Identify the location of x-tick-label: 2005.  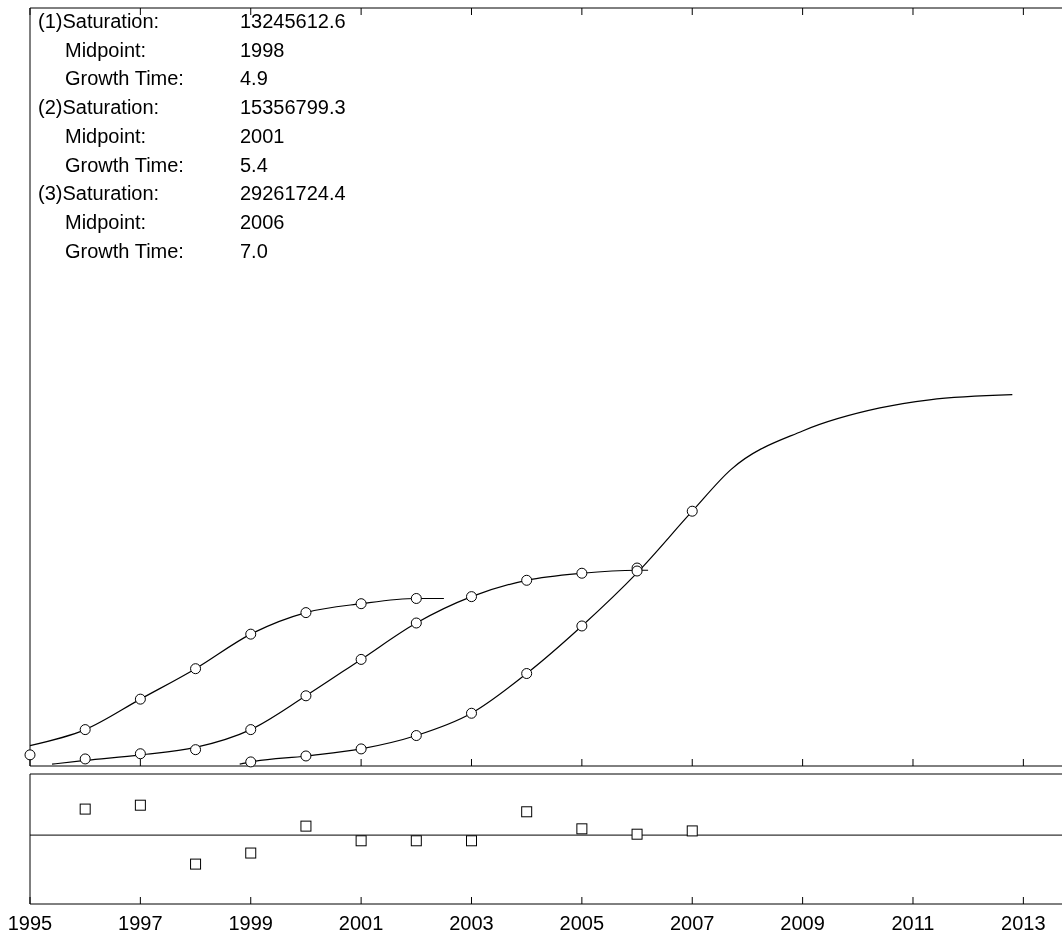
(582, 923).